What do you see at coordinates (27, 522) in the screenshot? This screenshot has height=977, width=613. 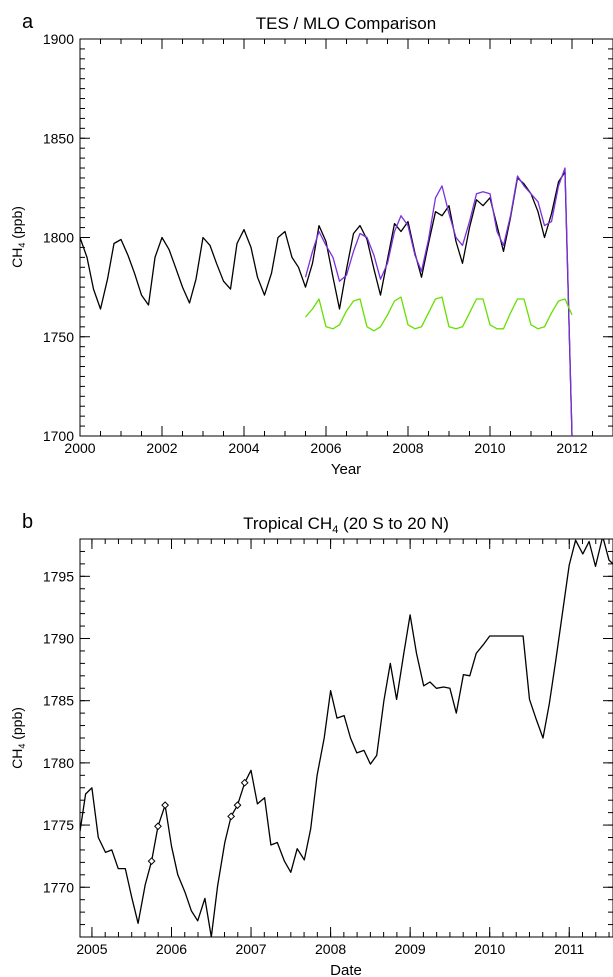 I see `panel-b-label: b` at bounding box center [27, 522].